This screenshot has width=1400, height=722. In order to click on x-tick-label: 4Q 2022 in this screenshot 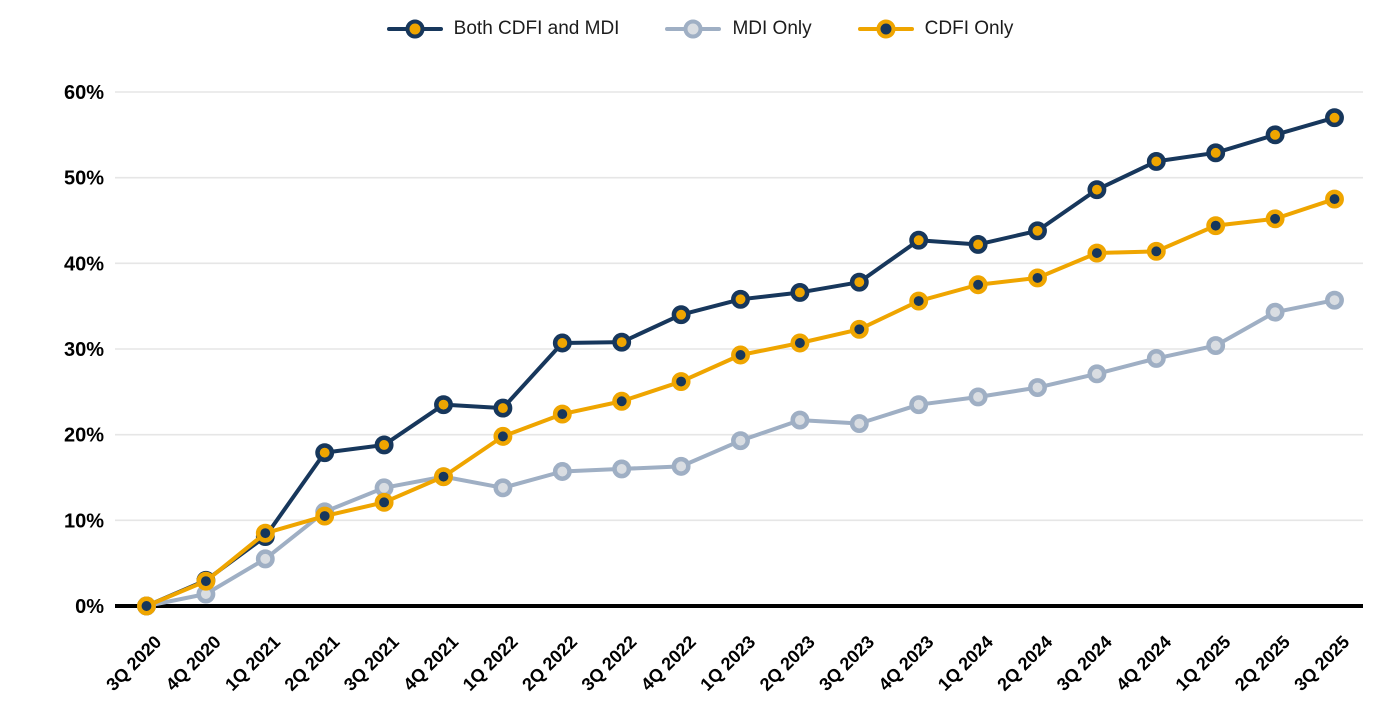, I will do `click(668, 663)`.